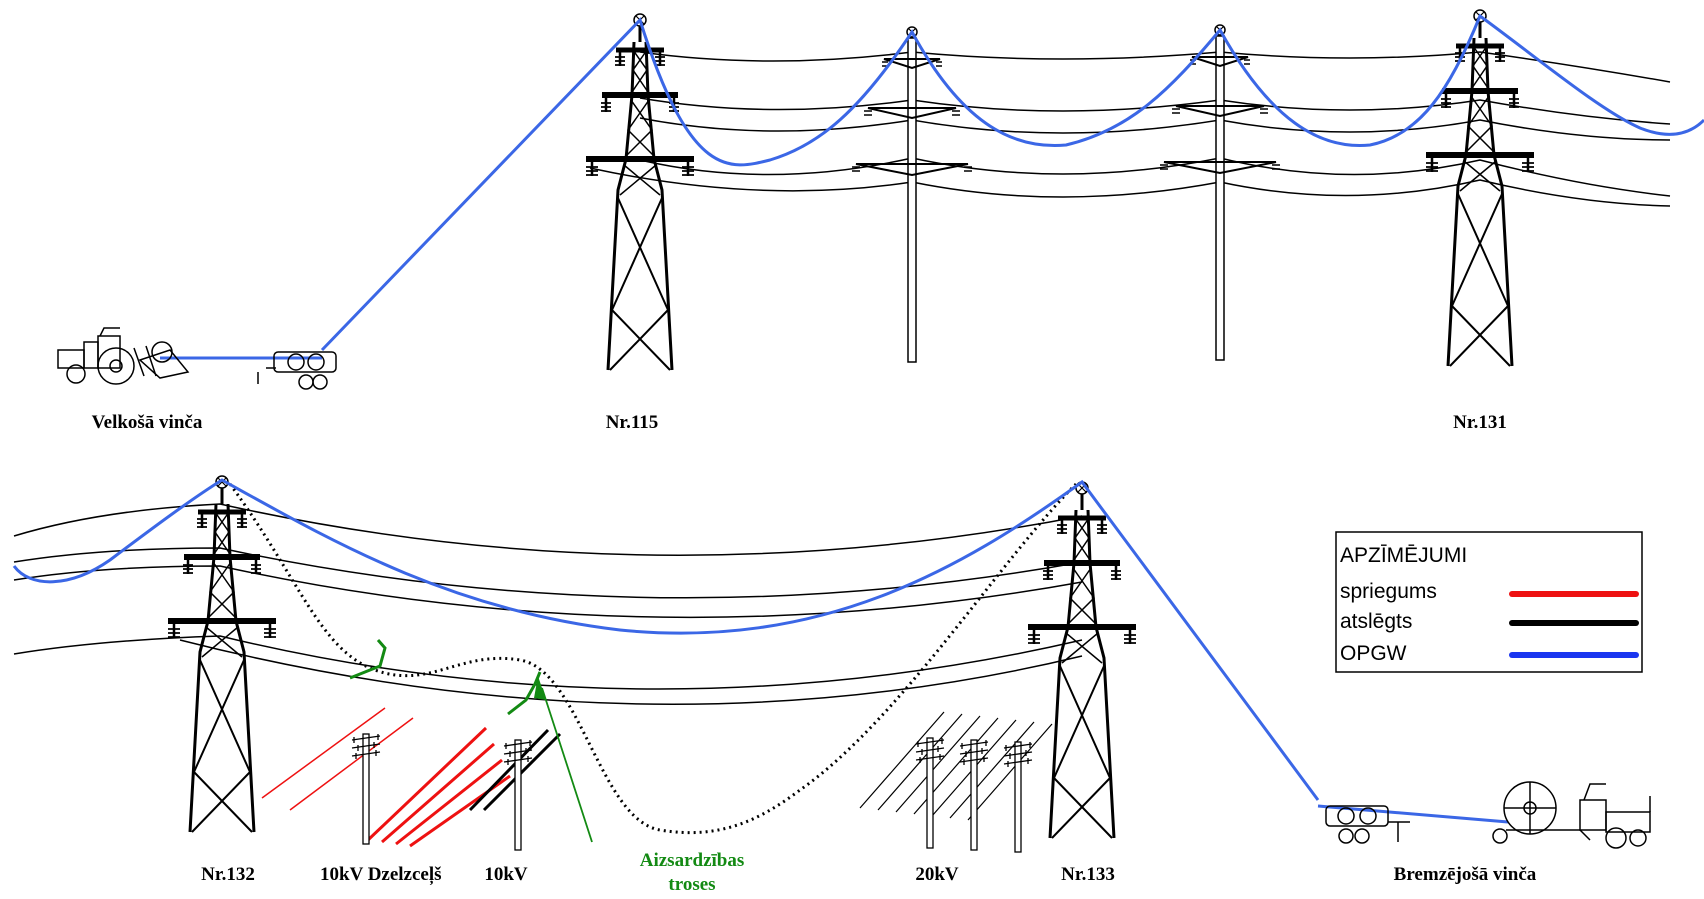 The image size is (1704, 899). What do you see at coordinates (506, 874) in the screenshot?
I see `label-10kv: 10kV` at bounding box center [506, 874].